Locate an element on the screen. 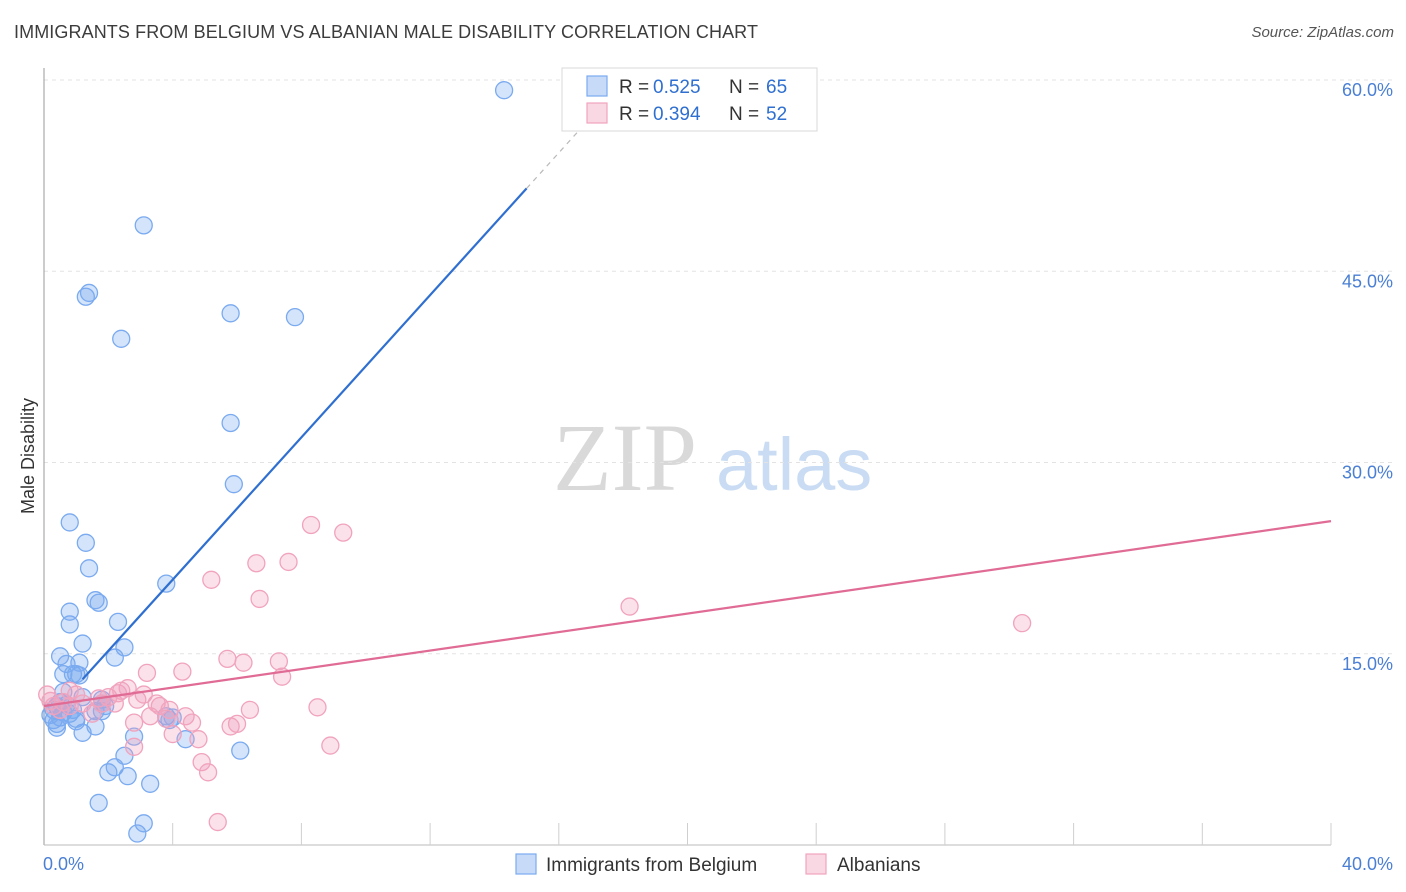 The width and height of the screenshot is (1406, 892). stats-legend-r-label-belgium: R = is located at coordinates (636, 87).